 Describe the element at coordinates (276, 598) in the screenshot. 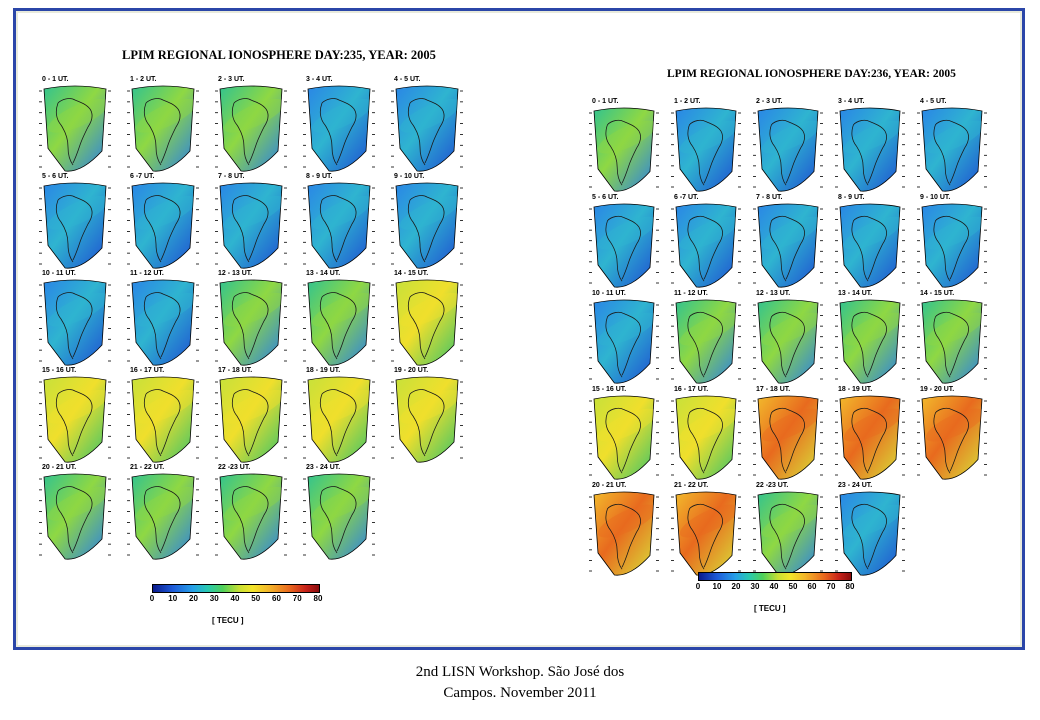

I see `colorbar-tick-label: 60` at that location.